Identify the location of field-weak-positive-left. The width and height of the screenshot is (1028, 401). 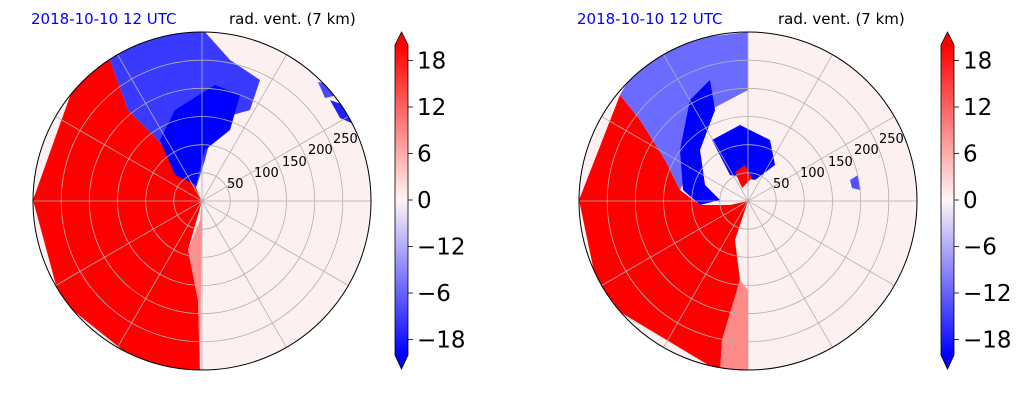
(195, 285).